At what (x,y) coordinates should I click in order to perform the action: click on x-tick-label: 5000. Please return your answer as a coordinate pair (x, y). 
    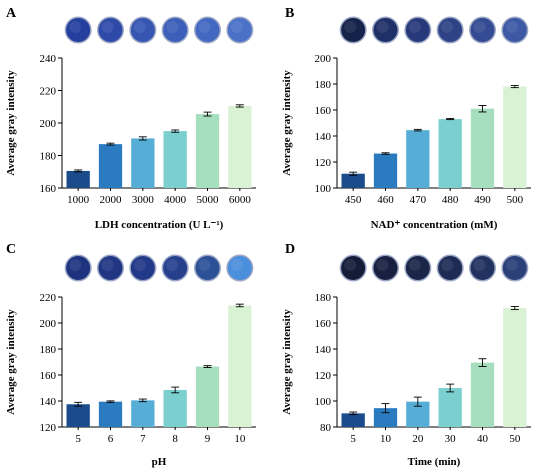
    Looking at the image, I should click on (208, 200).